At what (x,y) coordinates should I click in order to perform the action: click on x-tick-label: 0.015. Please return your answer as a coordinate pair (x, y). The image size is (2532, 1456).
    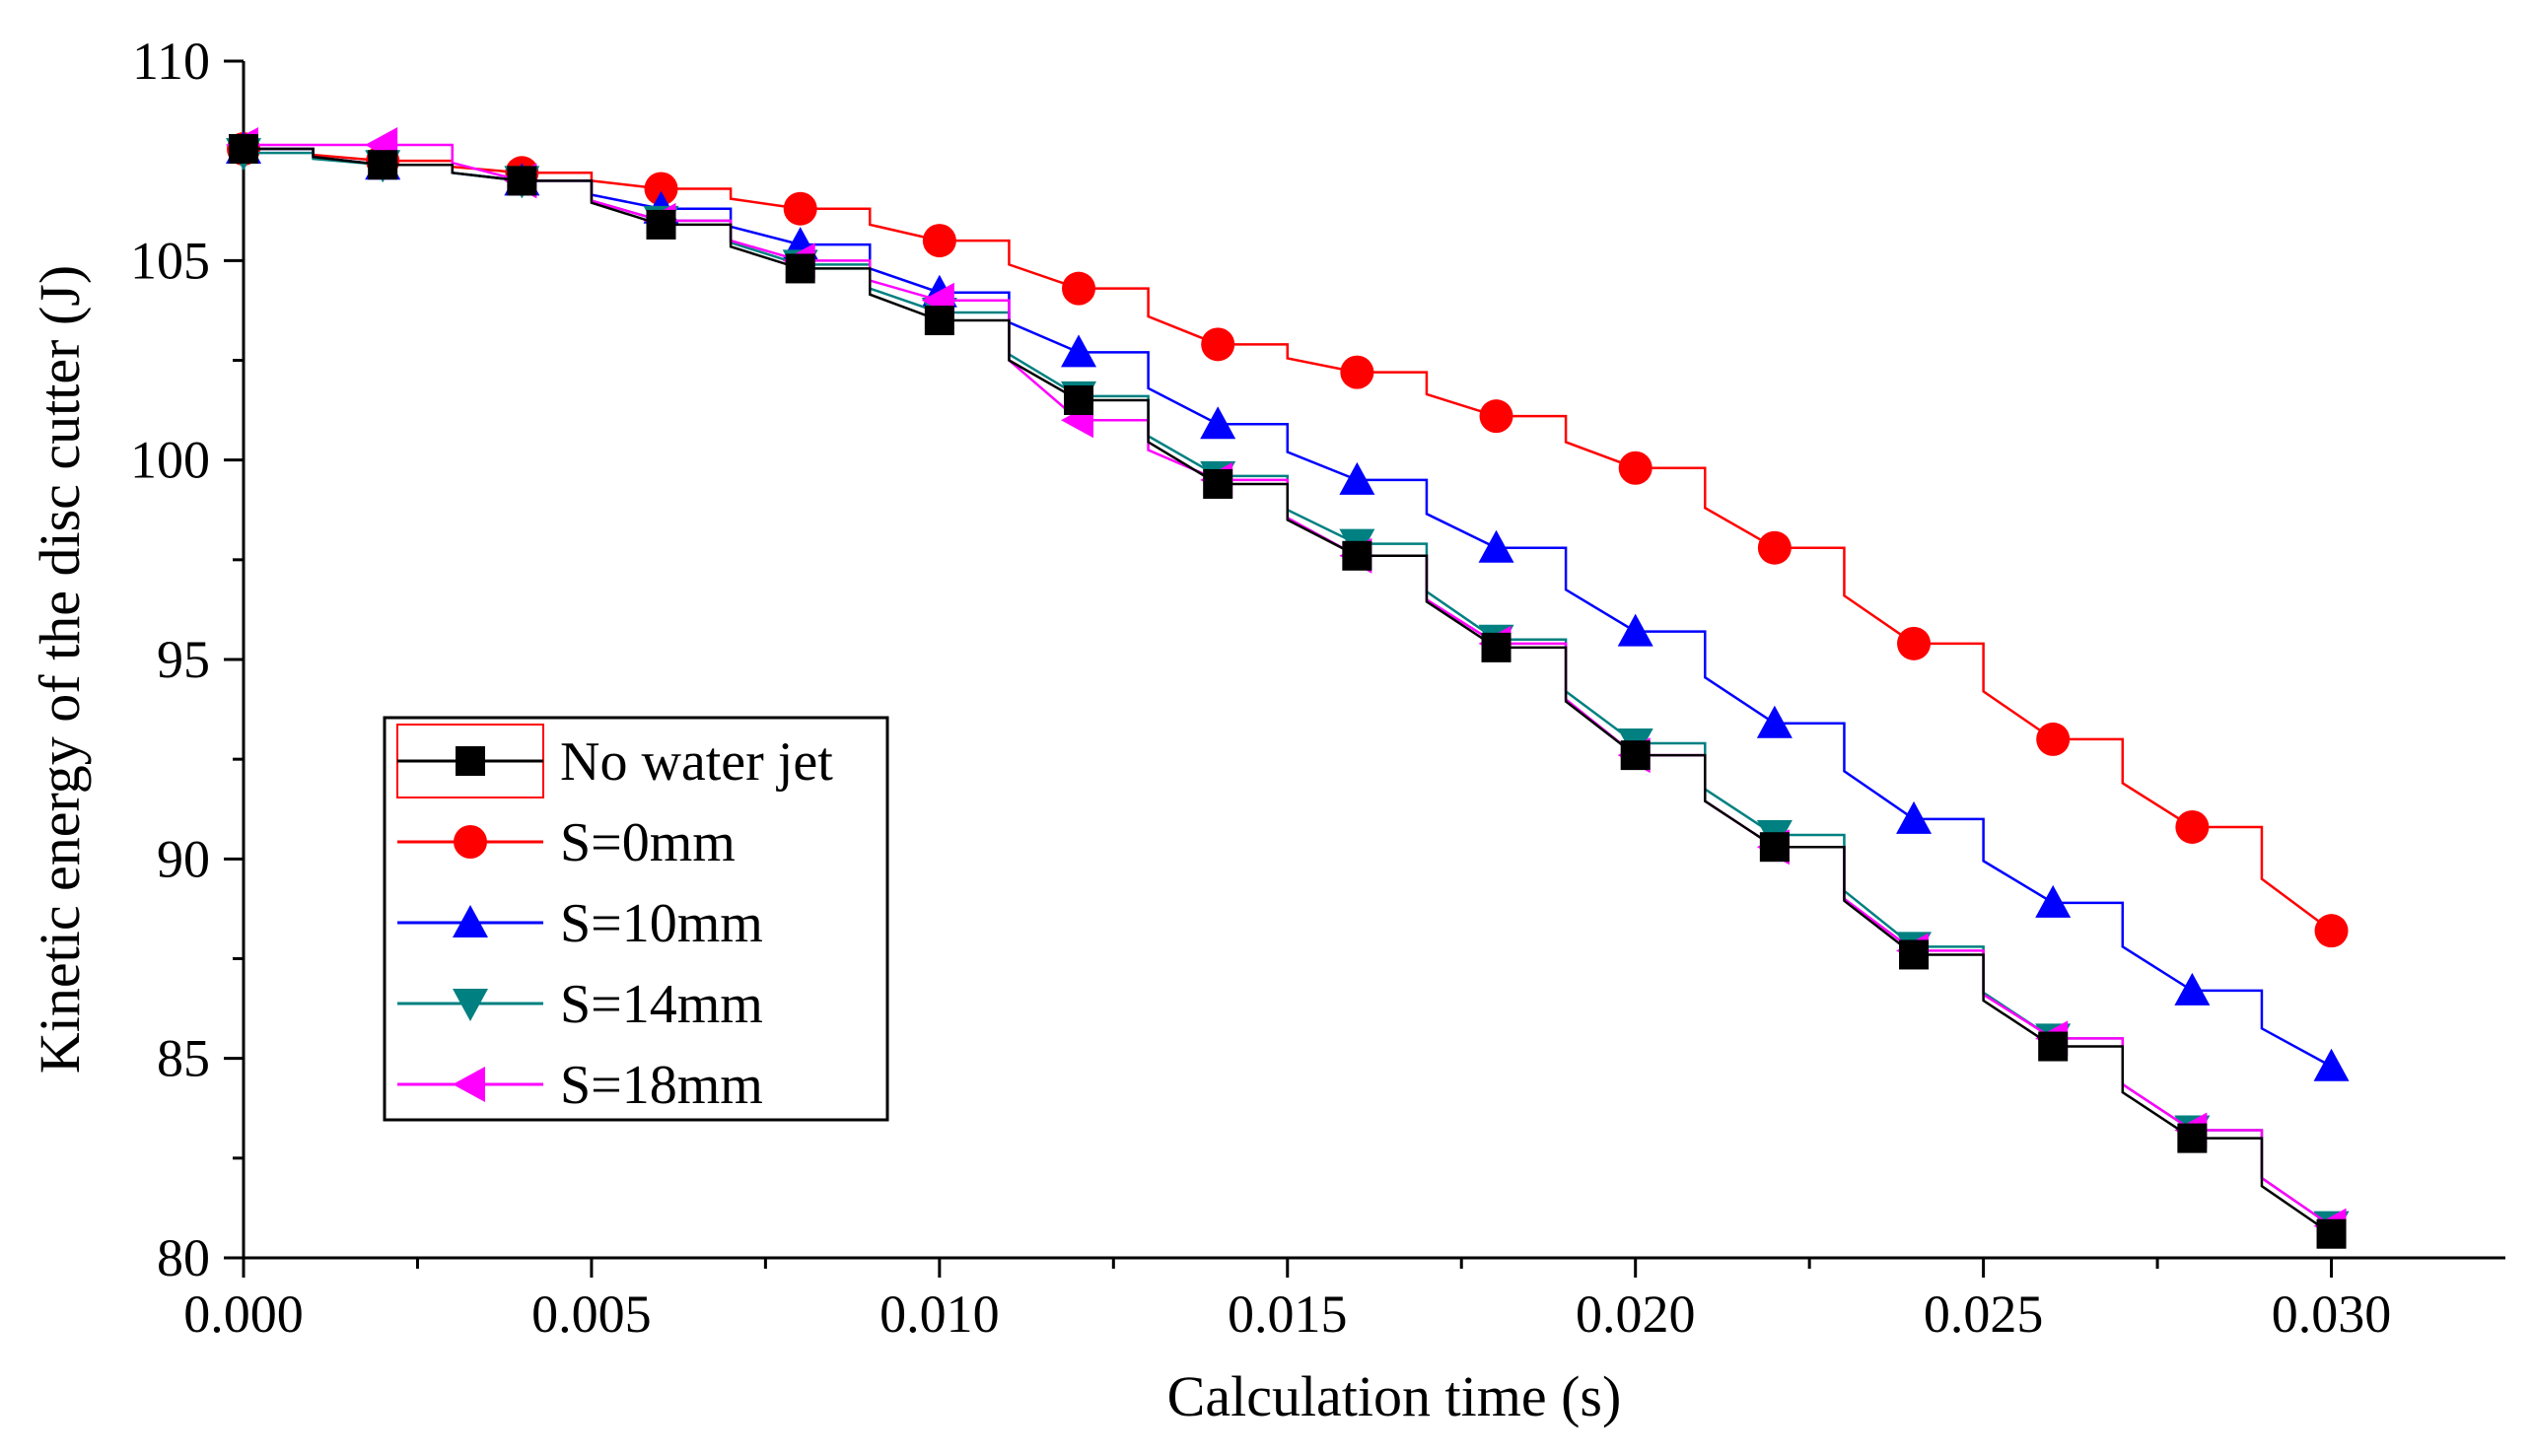
    Looking at the image, I should click on (1288, 1314).